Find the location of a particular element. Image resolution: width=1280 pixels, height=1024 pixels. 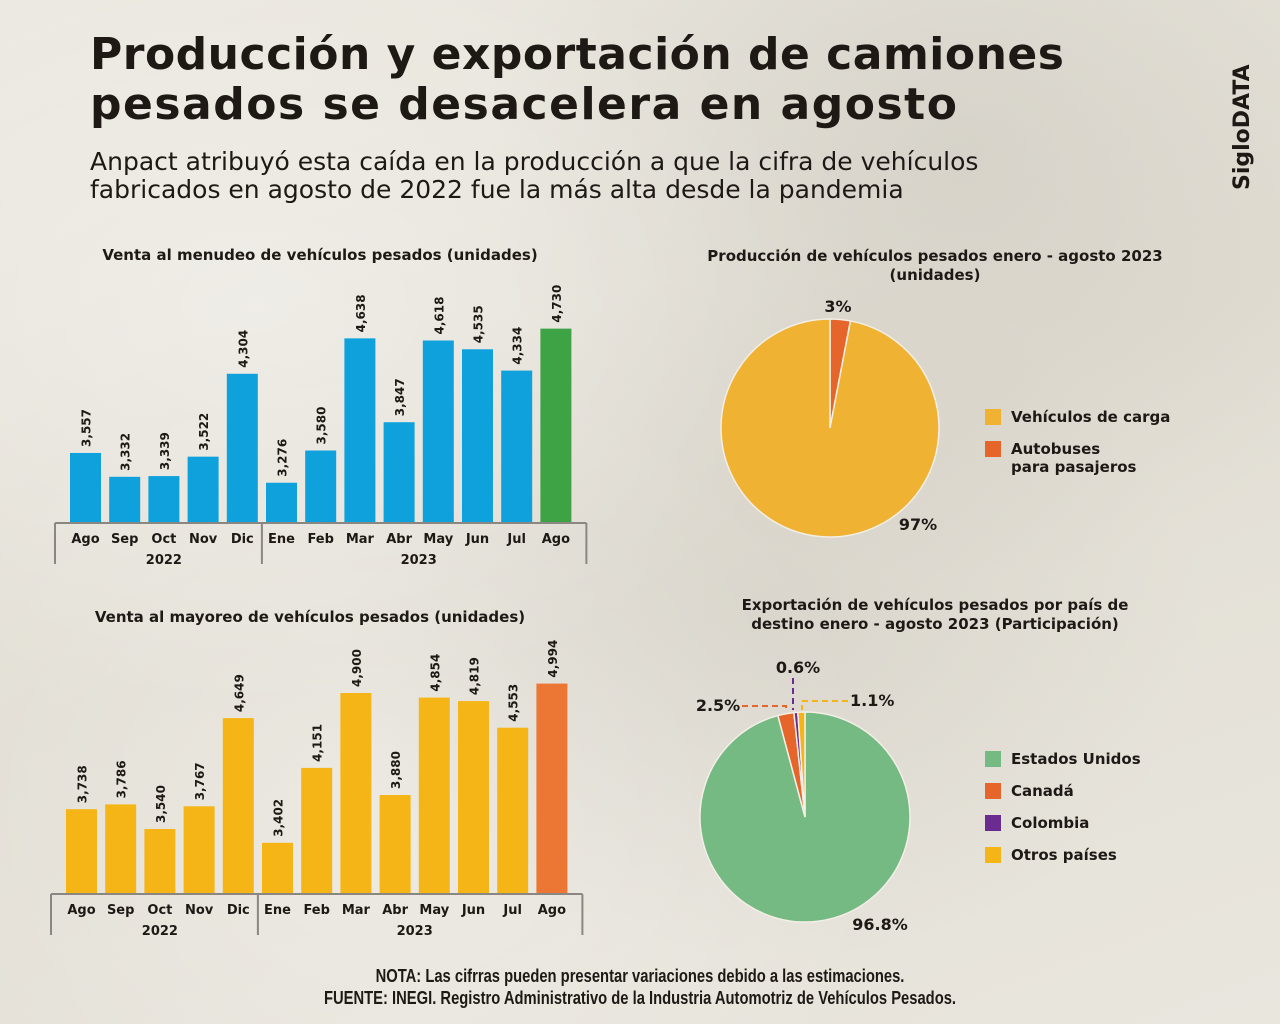

legend-label: Estados Unidos is located at coordinates (1076, 759).